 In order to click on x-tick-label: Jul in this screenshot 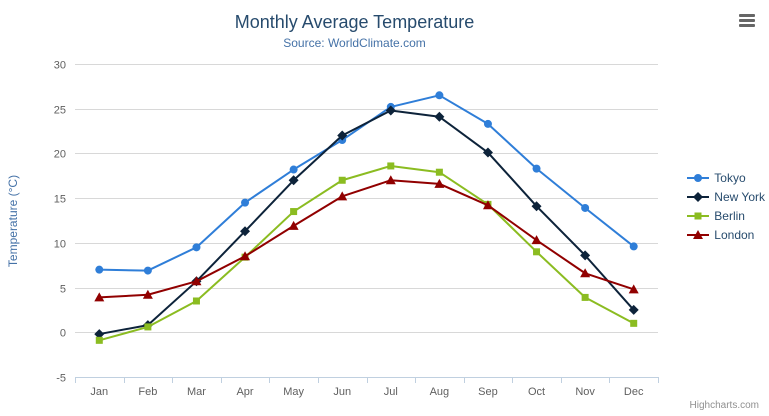, I will do `click(391, 392)`.